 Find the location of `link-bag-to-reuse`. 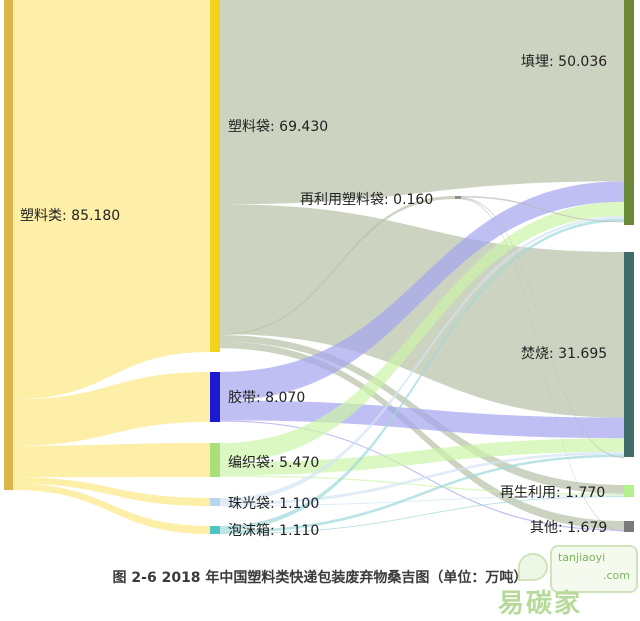

link-bag-to-reuse is located at coordinates (337, 266).